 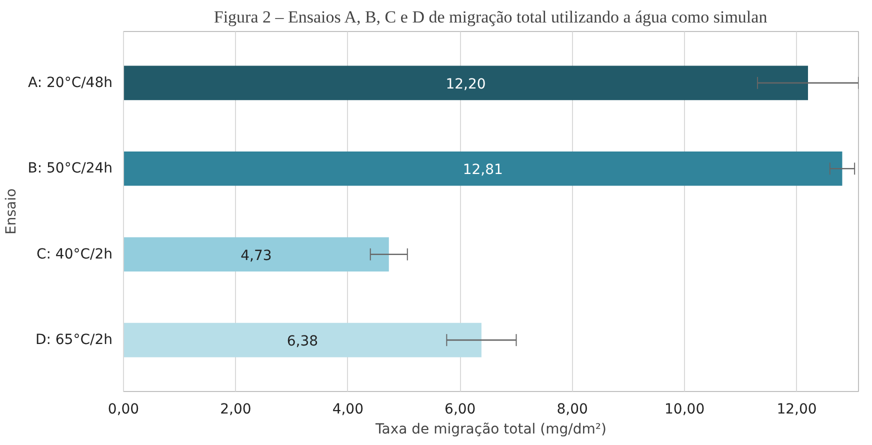 I want to click on y-tick-label: D: 65°C/2h, so click(x=74, y=340).